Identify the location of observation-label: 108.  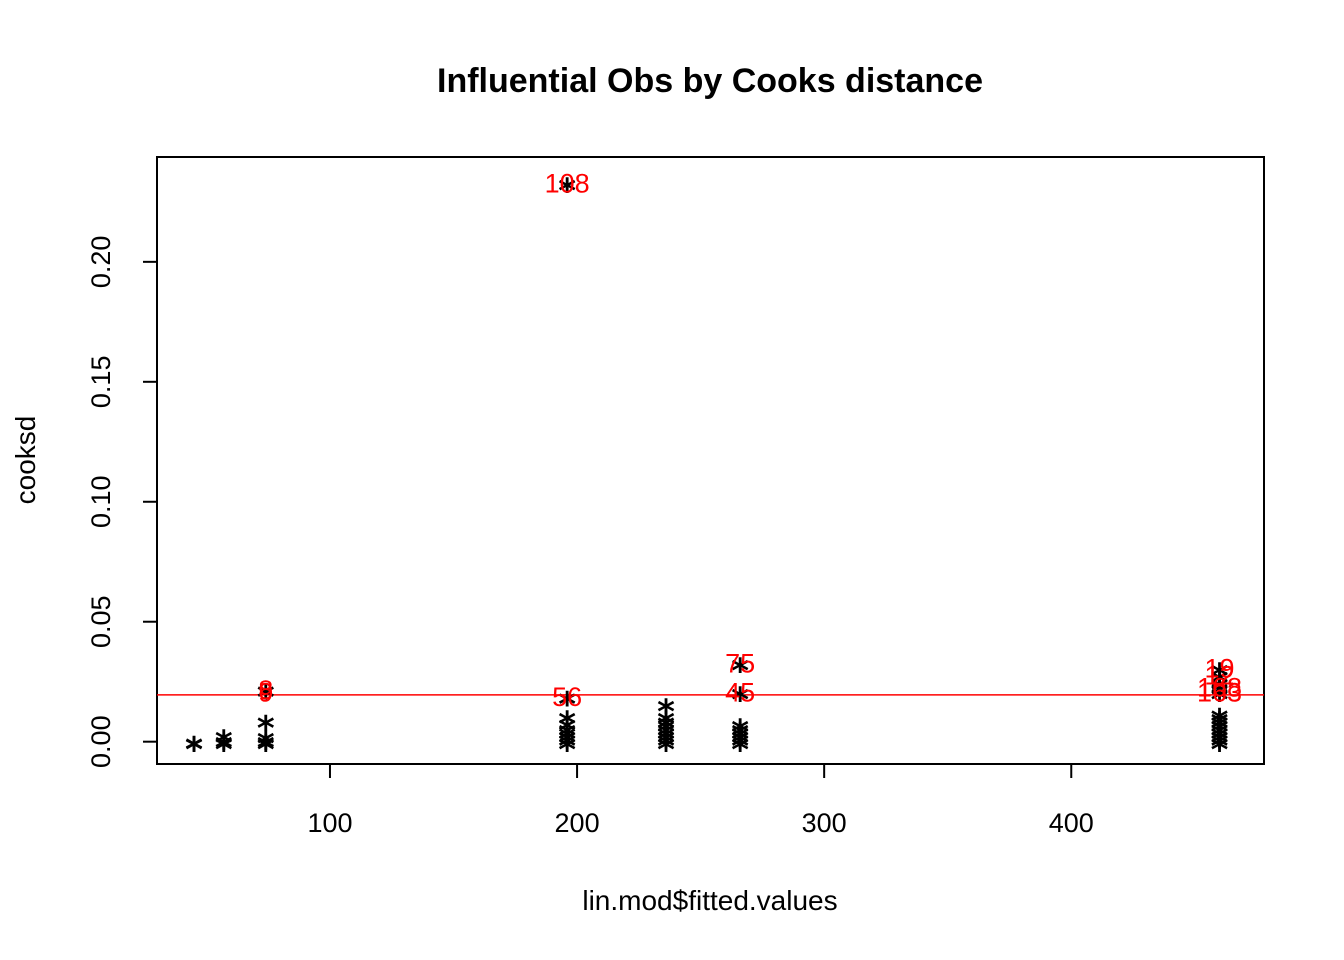
(567, 184).